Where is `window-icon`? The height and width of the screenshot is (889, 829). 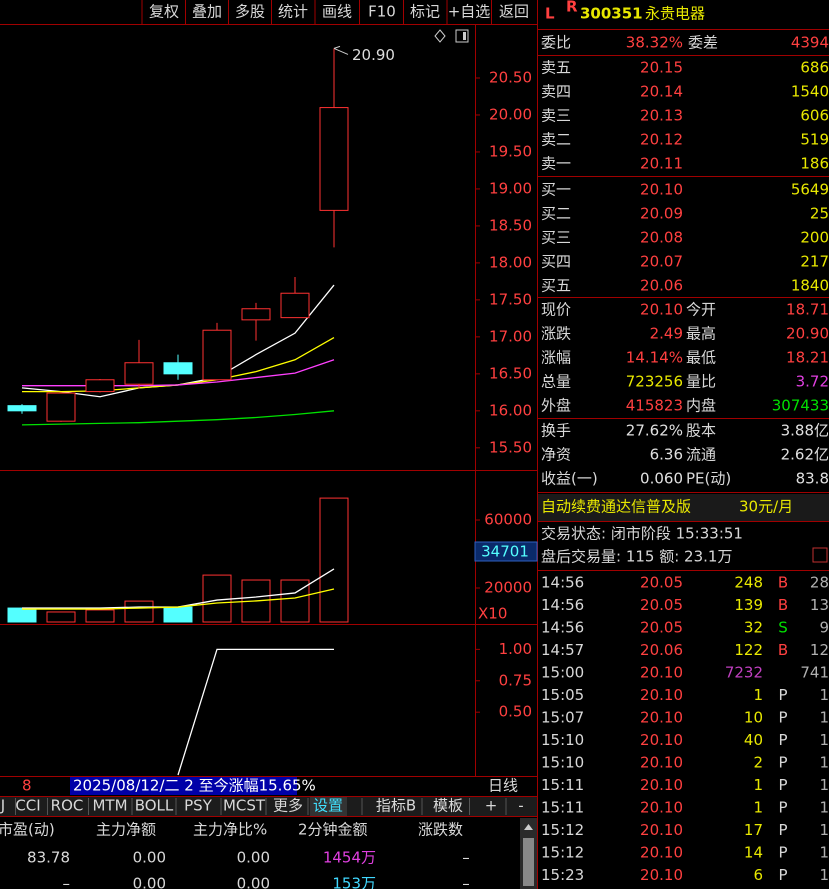 window-icon is located at coordinates (462, 36).